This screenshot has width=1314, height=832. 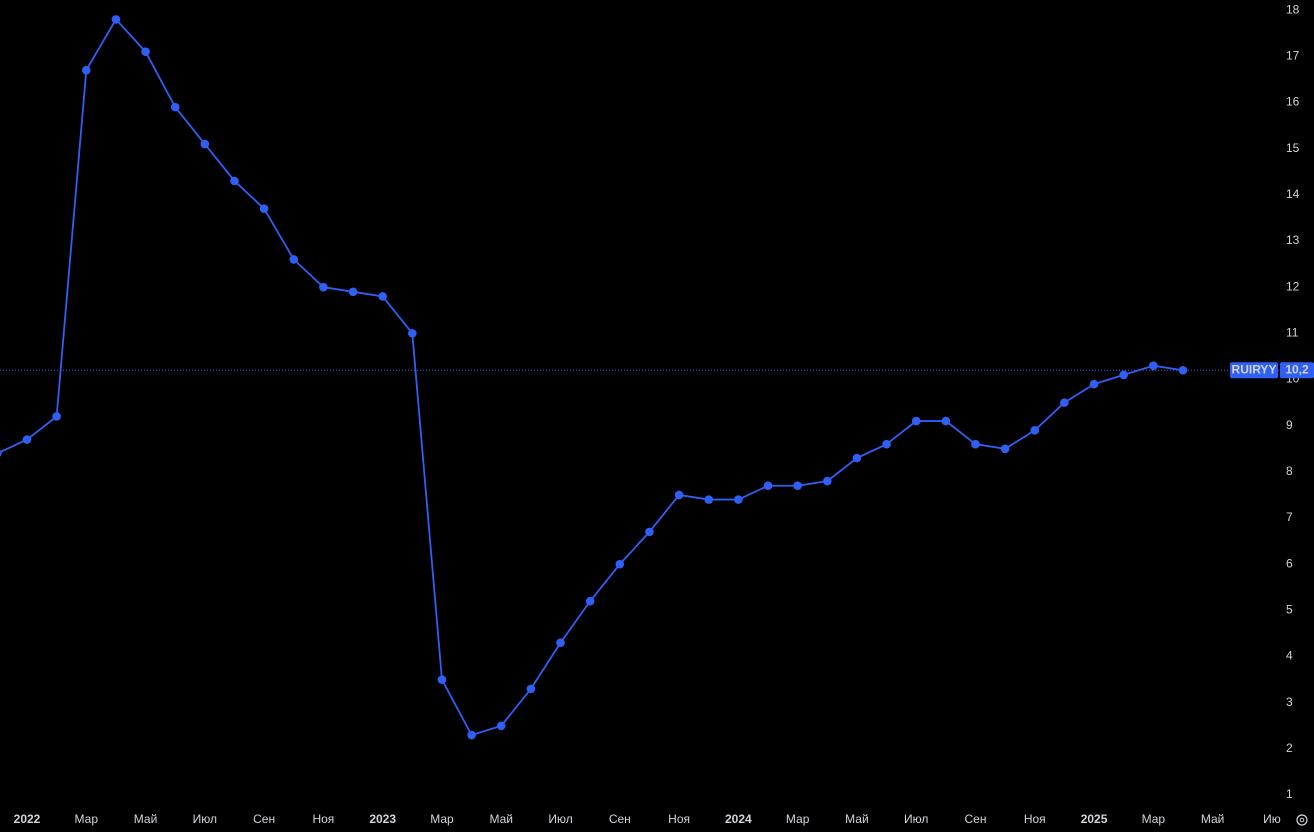 I want to click on series-name: RUIRYY, so click(x=1254, y=369).